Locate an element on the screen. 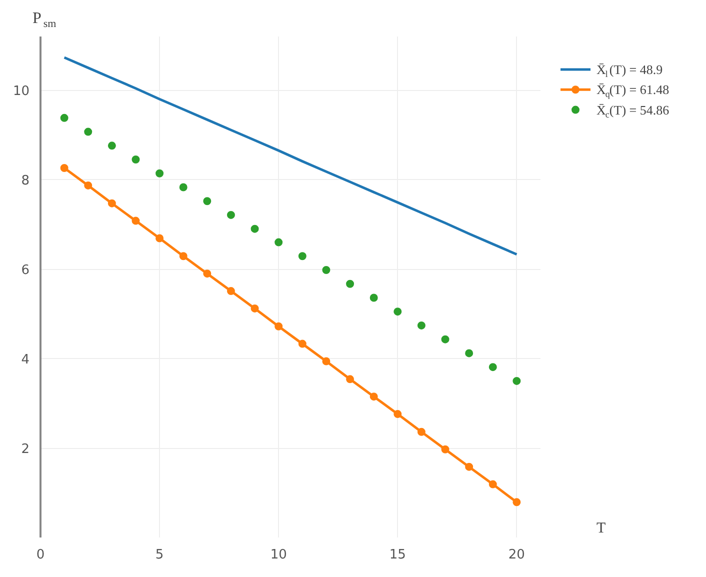 The height and width of the screenshot is (577, 706). x-tick-label: 10 is located at coordinates (278, 555).